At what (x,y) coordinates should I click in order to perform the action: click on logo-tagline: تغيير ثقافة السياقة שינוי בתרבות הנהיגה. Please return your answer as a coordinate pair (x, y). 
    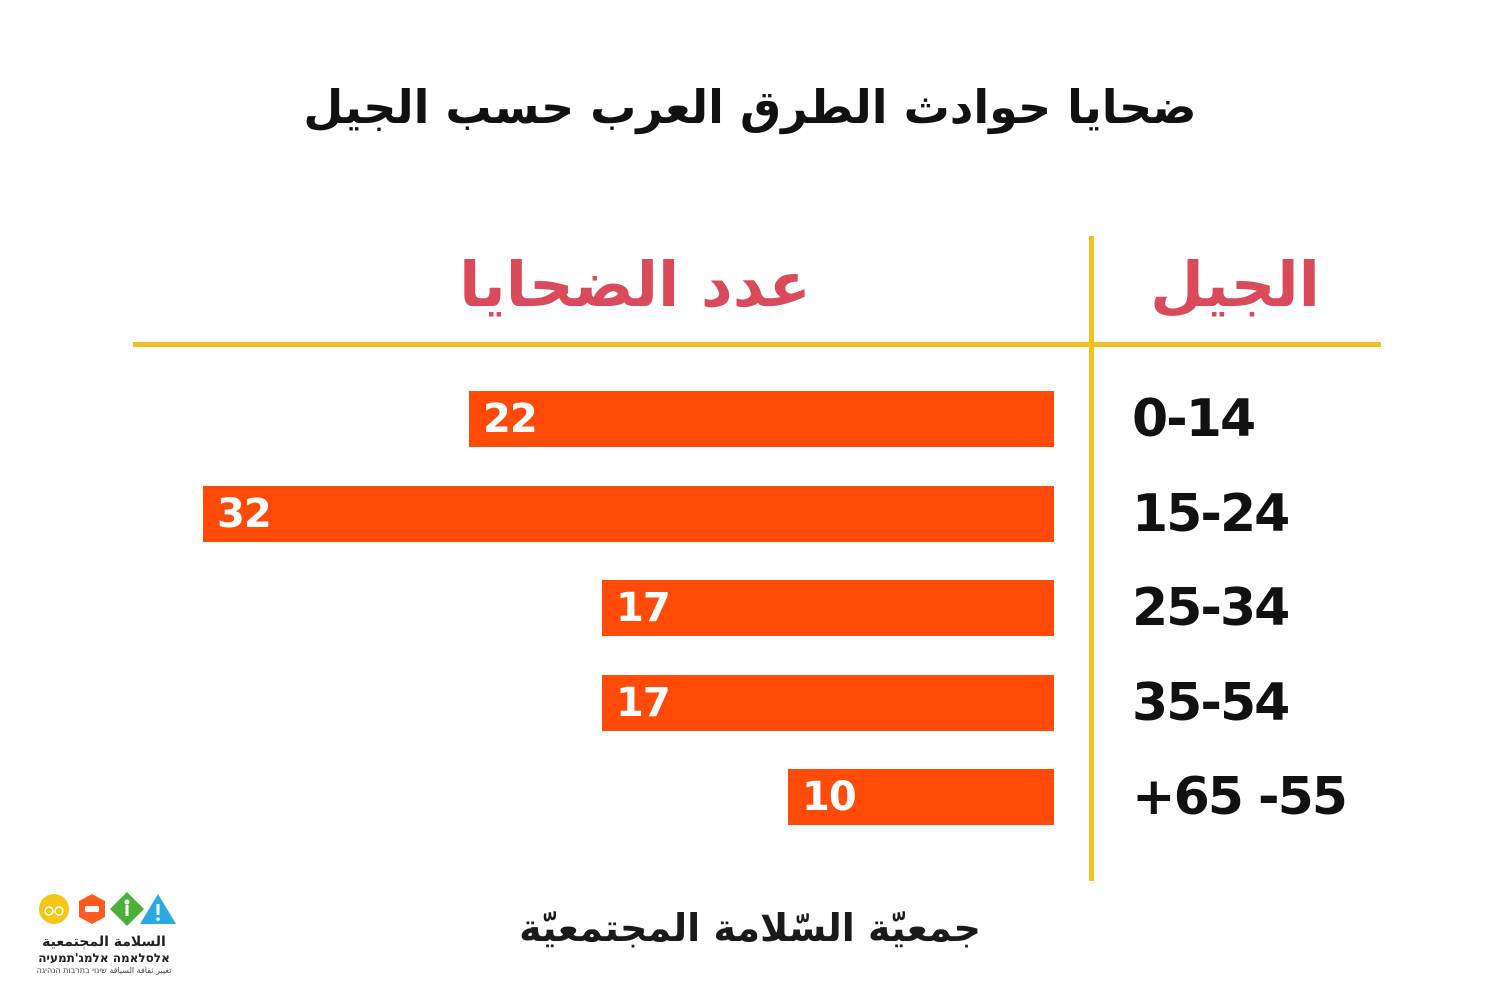
    Looking at the image, I should click on (104, 970).